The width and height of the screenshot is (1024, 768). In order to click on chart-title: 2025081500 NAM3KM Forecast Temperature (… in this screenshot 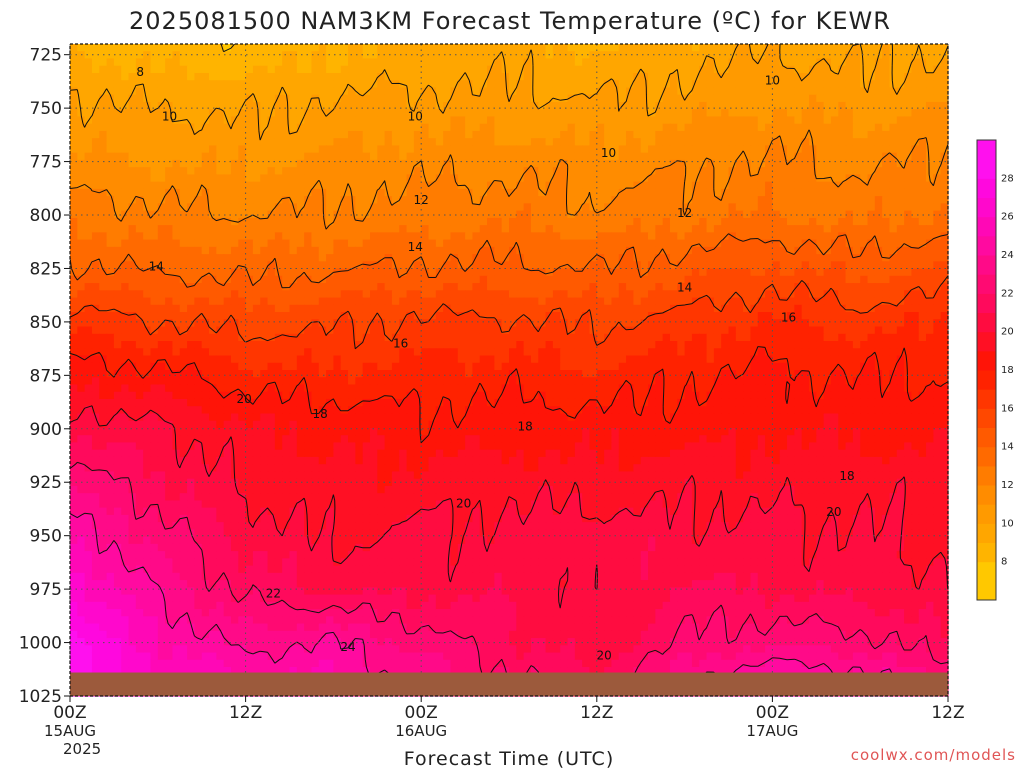, I will do `click(510, 21)`.